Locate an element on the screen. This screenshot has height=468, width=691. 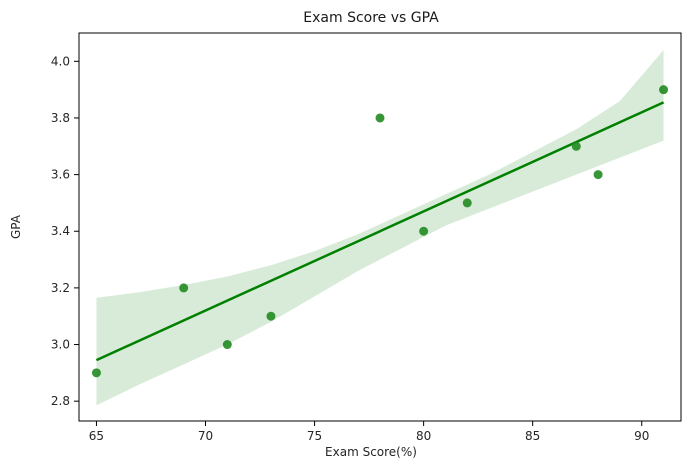
chart-title: Exam Score vs GPA is located at coordinates (371, 18).